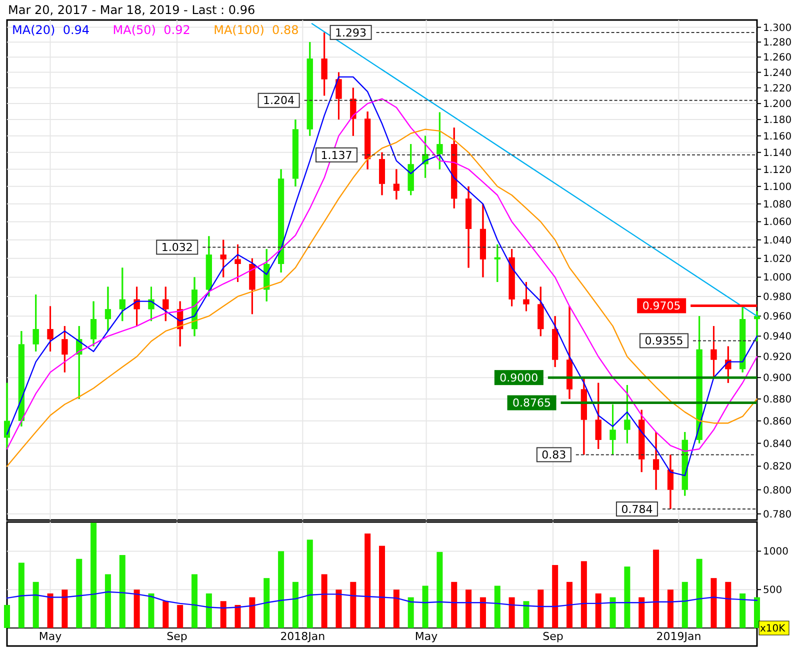 The height and width of the screenshot is (650, 805). What do you see at coordinates (177, 247) in the screenshot?
I see `ref-line-label: 1.032` at bounding box center [177, 247].